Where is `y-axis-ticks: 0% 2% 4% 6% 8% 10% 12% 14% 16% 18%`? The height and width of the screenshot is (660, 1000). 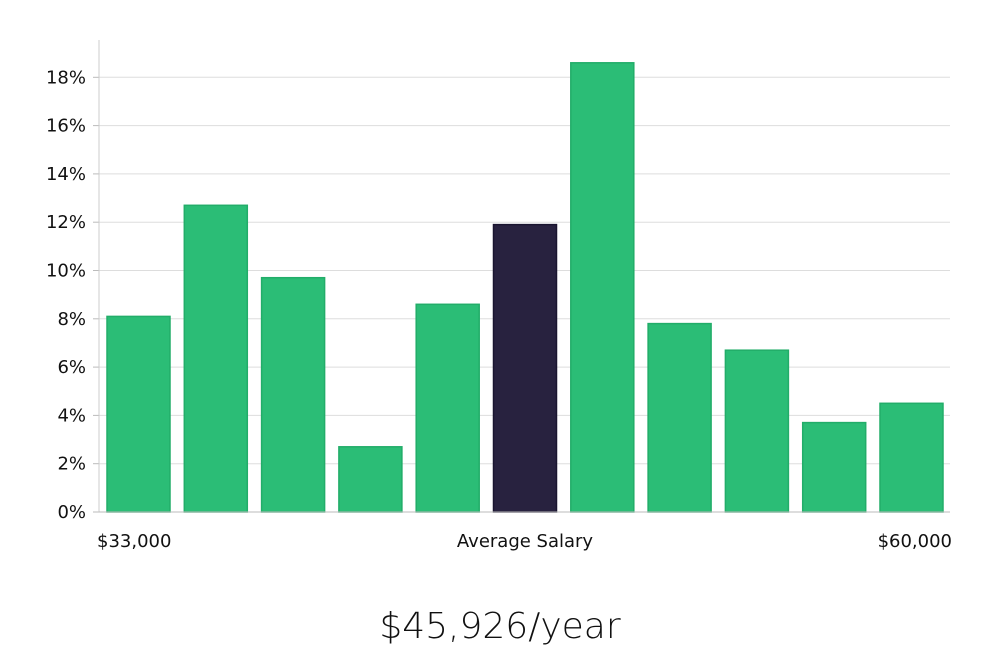 y-axis-ticks: 0% 2% 4% 6% 8% 10% 12% 14% 16% 18% is located at coordinates (72, 295).